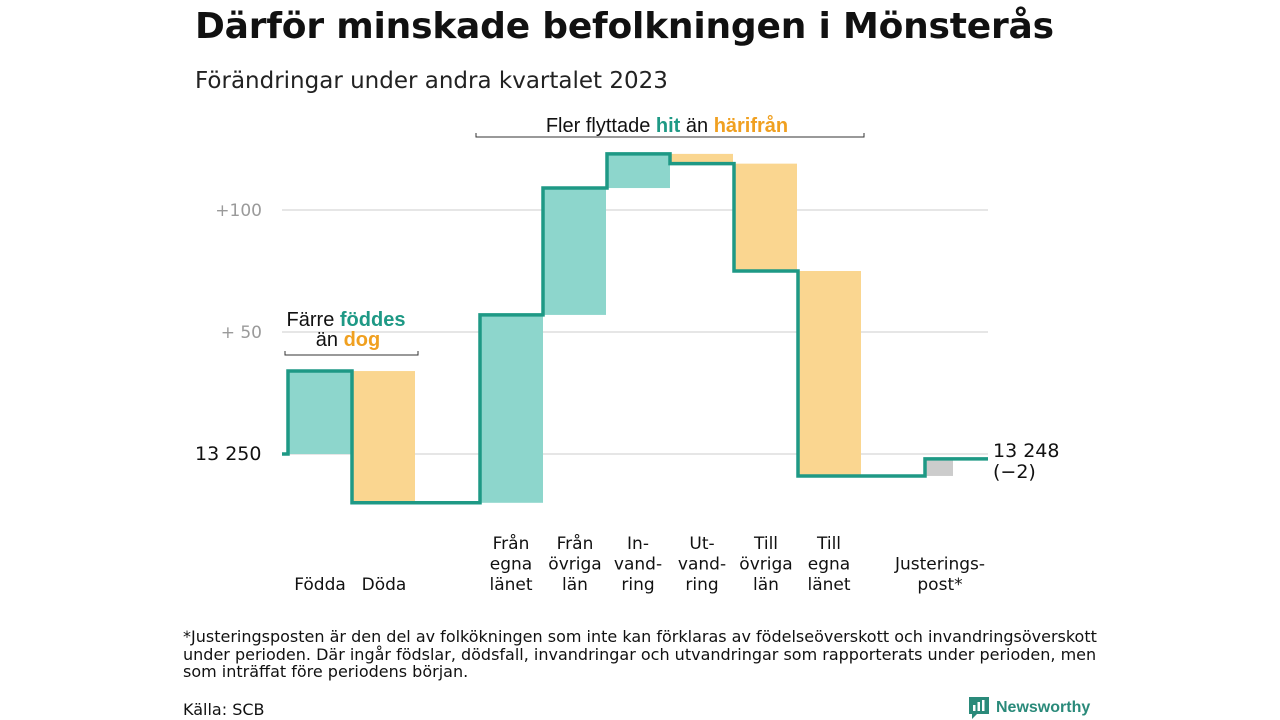 Image resolution: width=1280 pixels, height=720 pixels. What do you see at coordinates (238, 211) in the screenshot?
I see `y-tick-label: +100` at bounding box center [238, 211].